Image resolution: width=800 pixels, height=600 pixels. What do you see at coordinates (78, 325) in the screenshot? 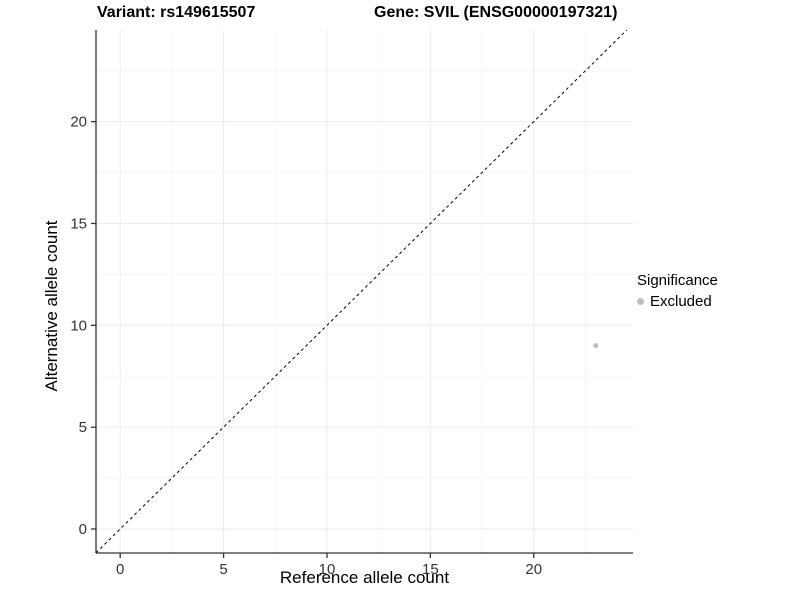
I see `y-tick-label: 10` at bounding box center [78, 325].